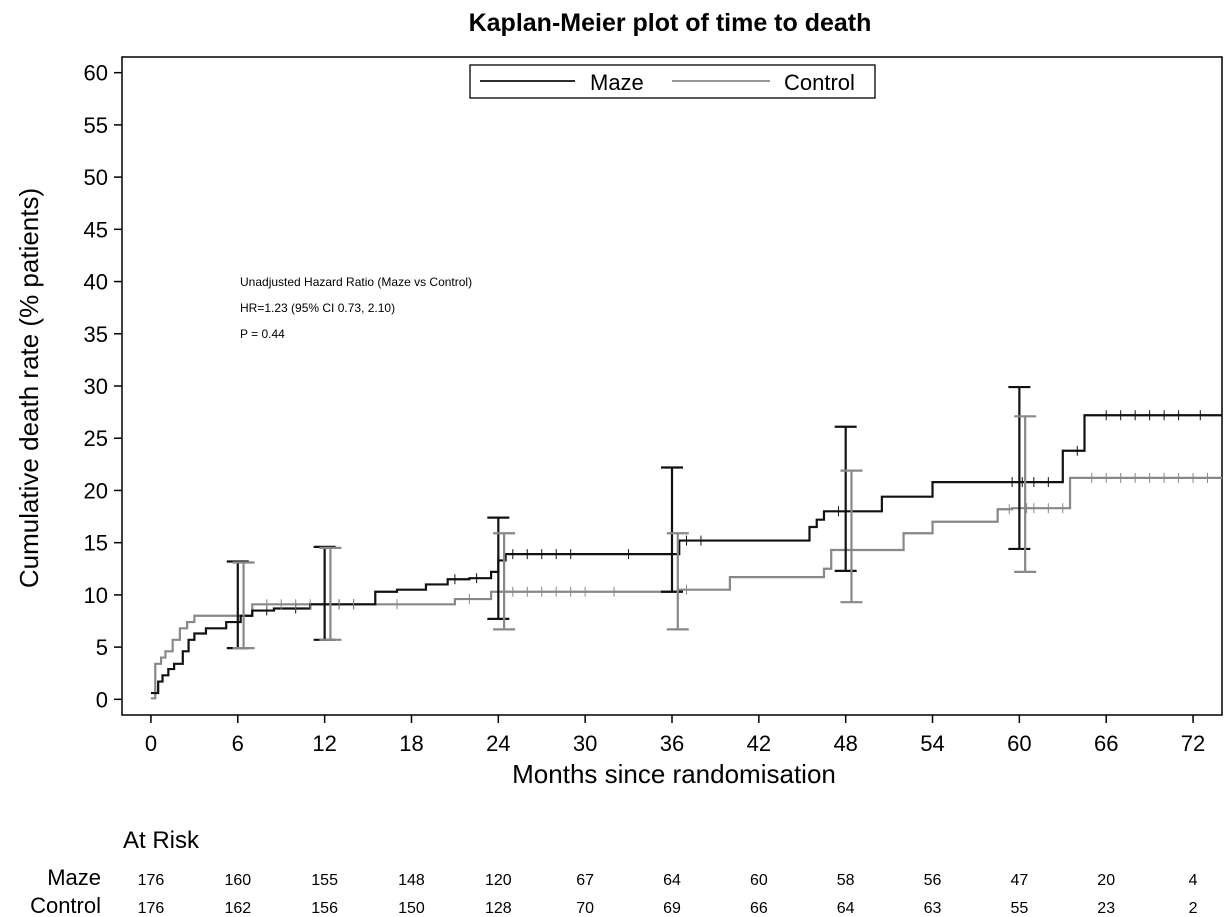 The height and width of the screenshot is (917, 1225). Describe the element at coordinates (96, 595) in the screenshot. I see `y-tick-label: 10` at that location.